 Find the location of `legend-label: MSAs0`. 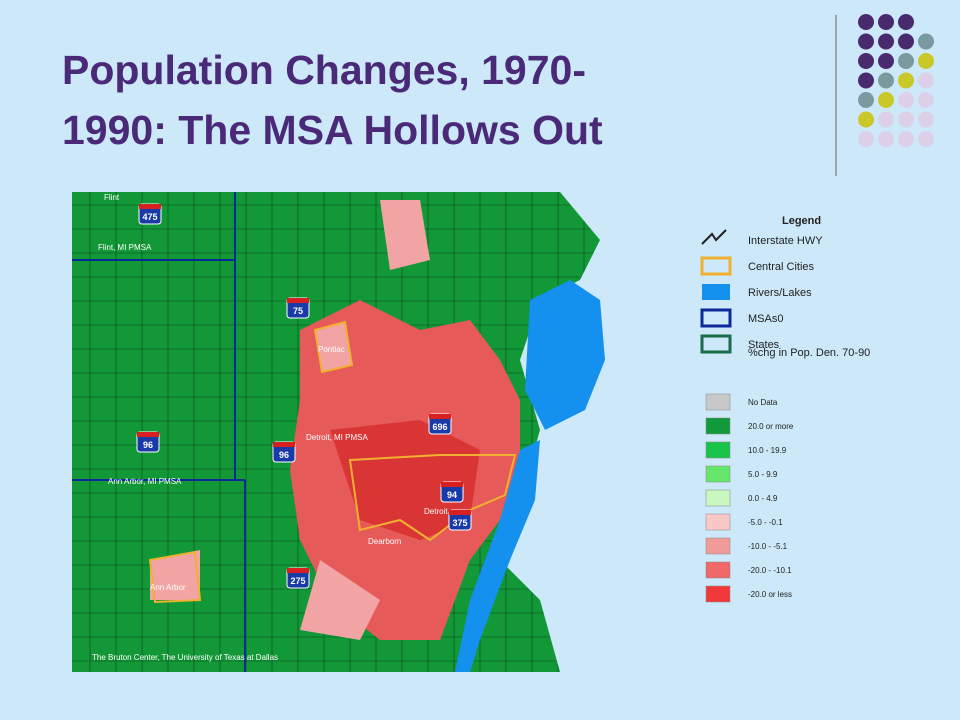

legend-label: MSAs0 is located at coordinates (765, 319).